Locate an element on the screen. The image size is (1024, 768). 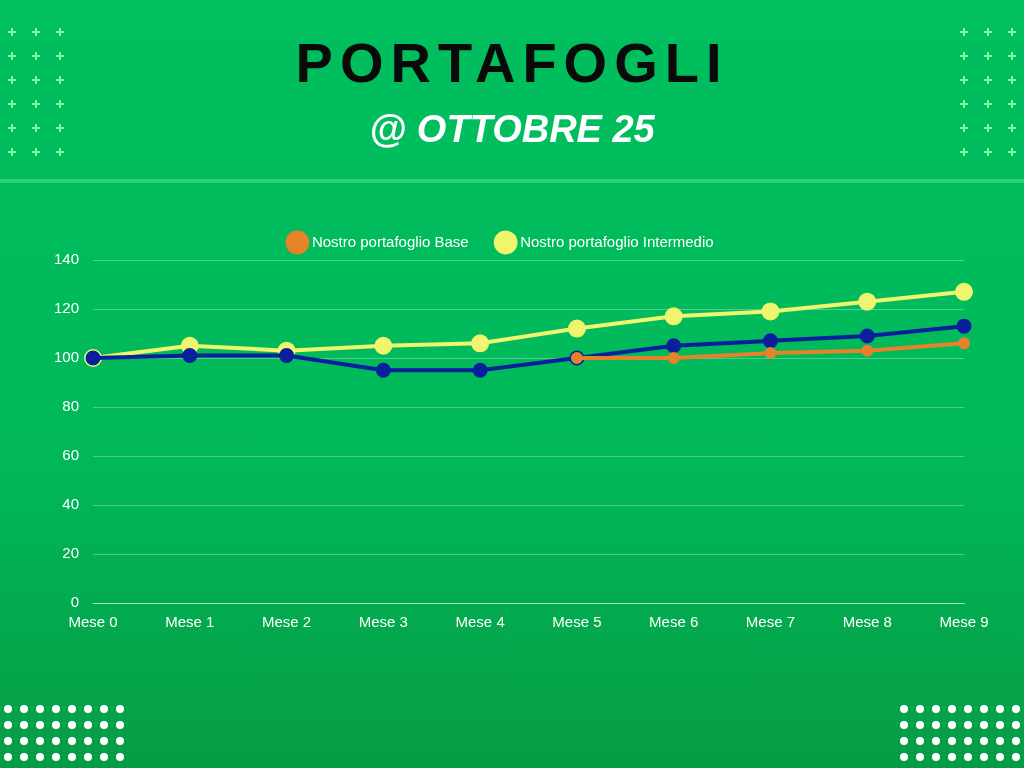
y-tick-label: 20 is located at coordinates (71, 553).